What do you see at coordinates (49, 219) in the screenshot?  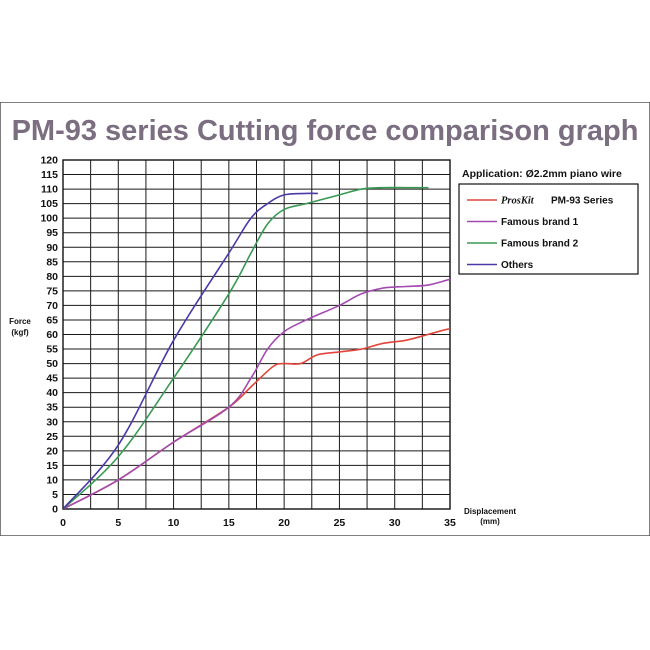 I see `y-tick-label: 100` at bounding box center [49, 219].